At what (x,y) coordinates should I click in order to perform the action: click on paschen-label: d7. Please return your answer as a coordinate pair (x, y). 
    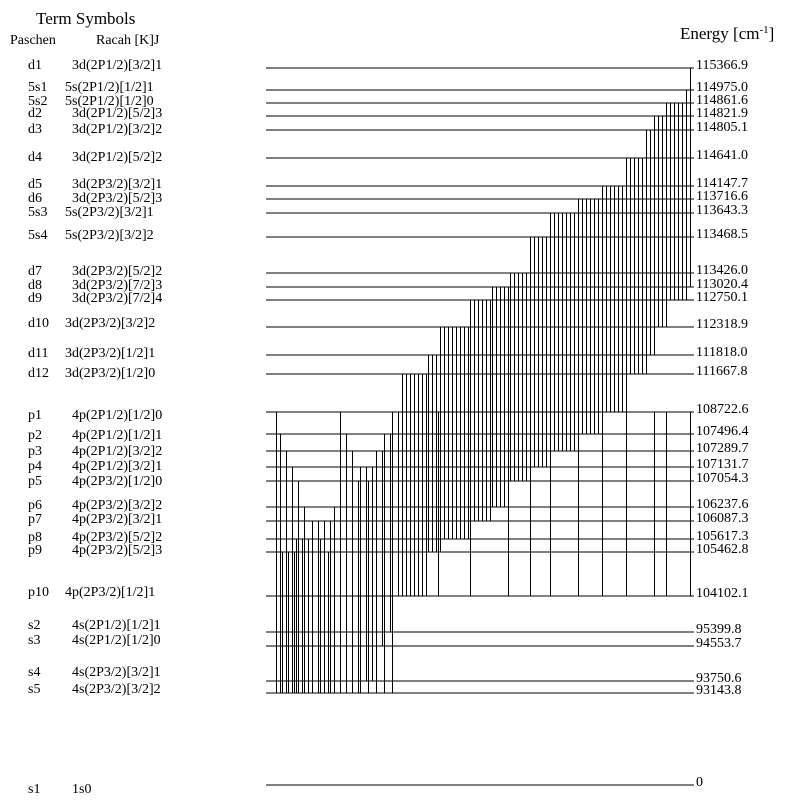
    Looking at the image, I should click on (35, 271).